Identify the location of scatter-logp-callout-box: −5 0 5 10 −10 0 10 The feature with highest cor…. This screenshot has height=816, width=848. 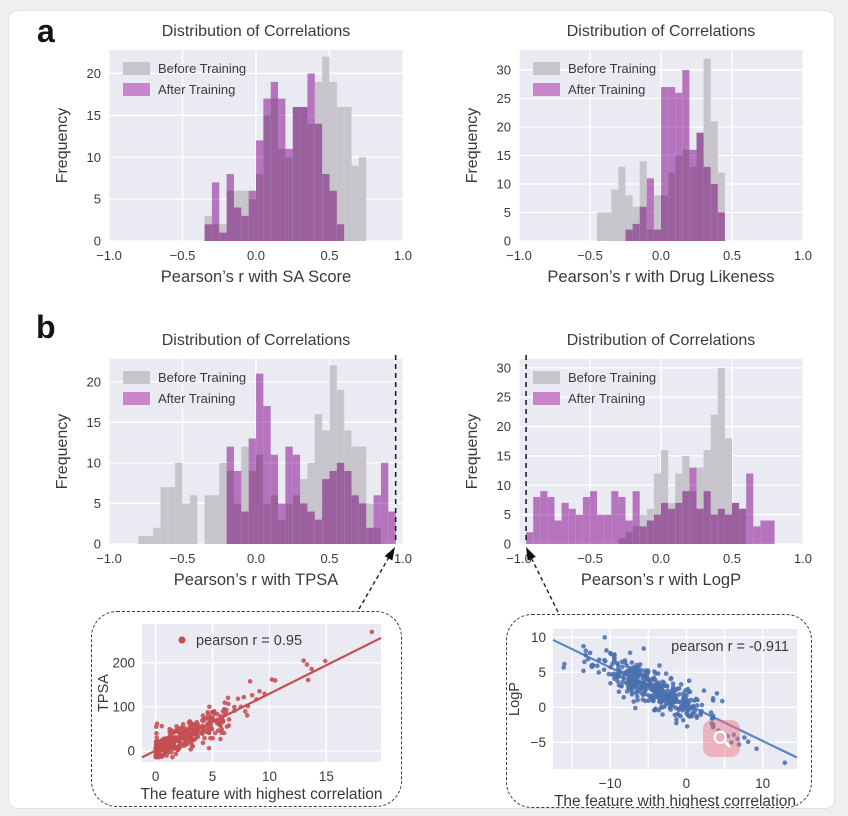
(659, 711).